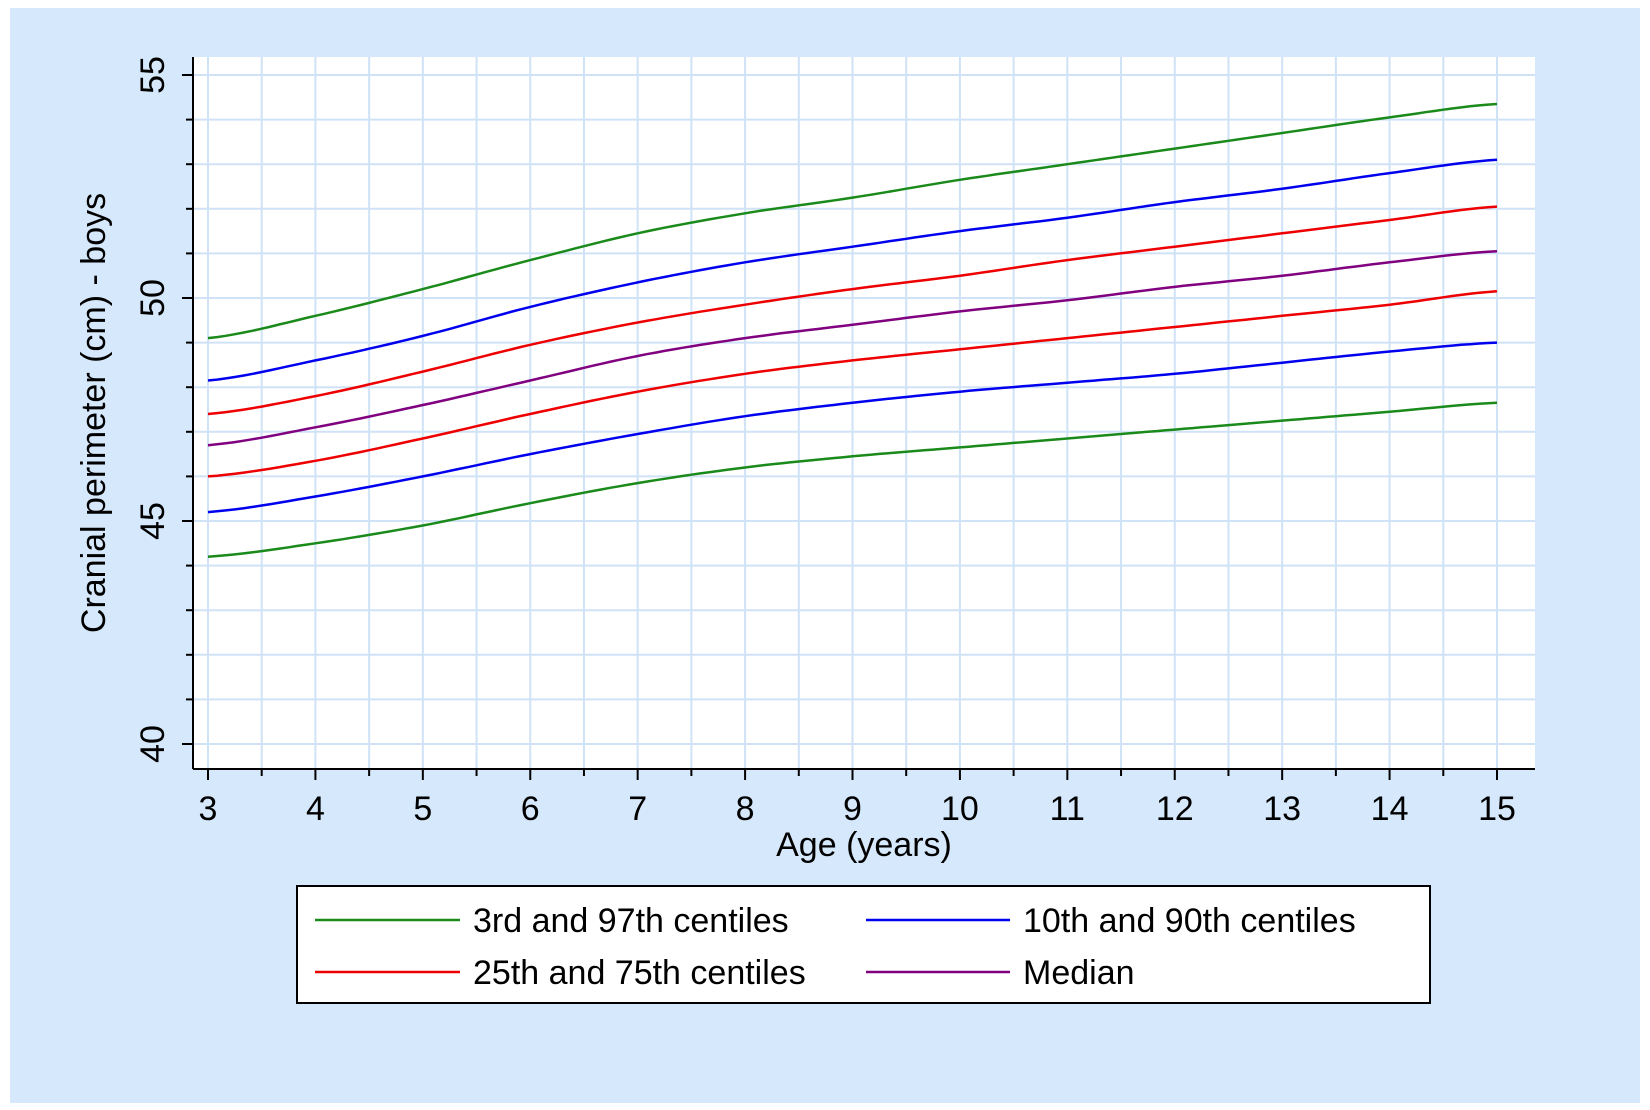  I want to click on x-axis-title: Age (years), so click(864, 845).